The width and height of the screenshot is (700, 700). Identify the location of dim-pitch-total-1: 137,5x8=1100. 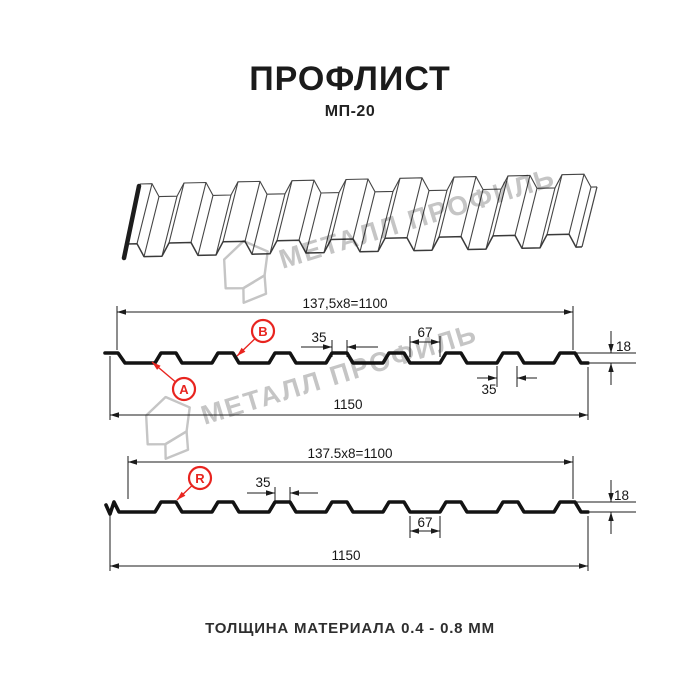
(345, 303).